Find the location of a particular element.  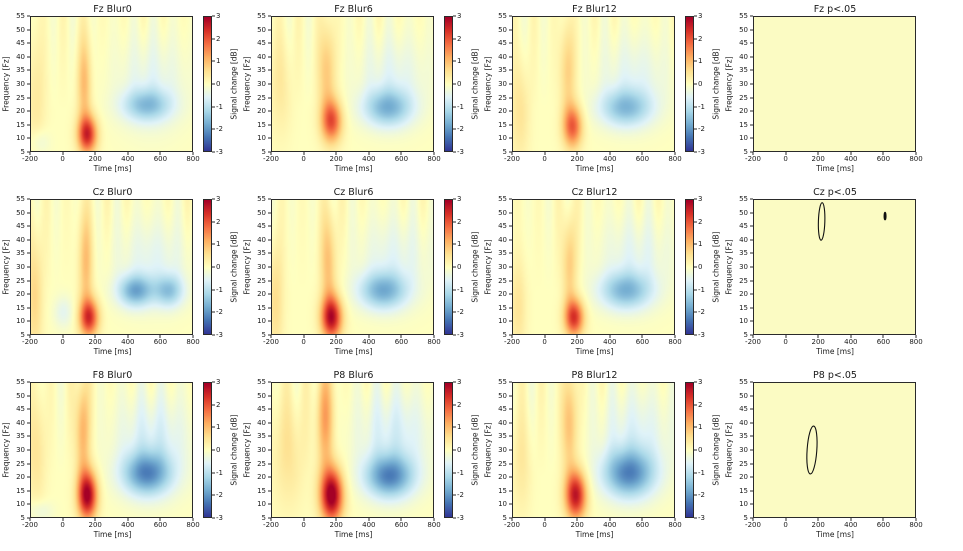

significance-plot-area is located at coordinates (834, 267).